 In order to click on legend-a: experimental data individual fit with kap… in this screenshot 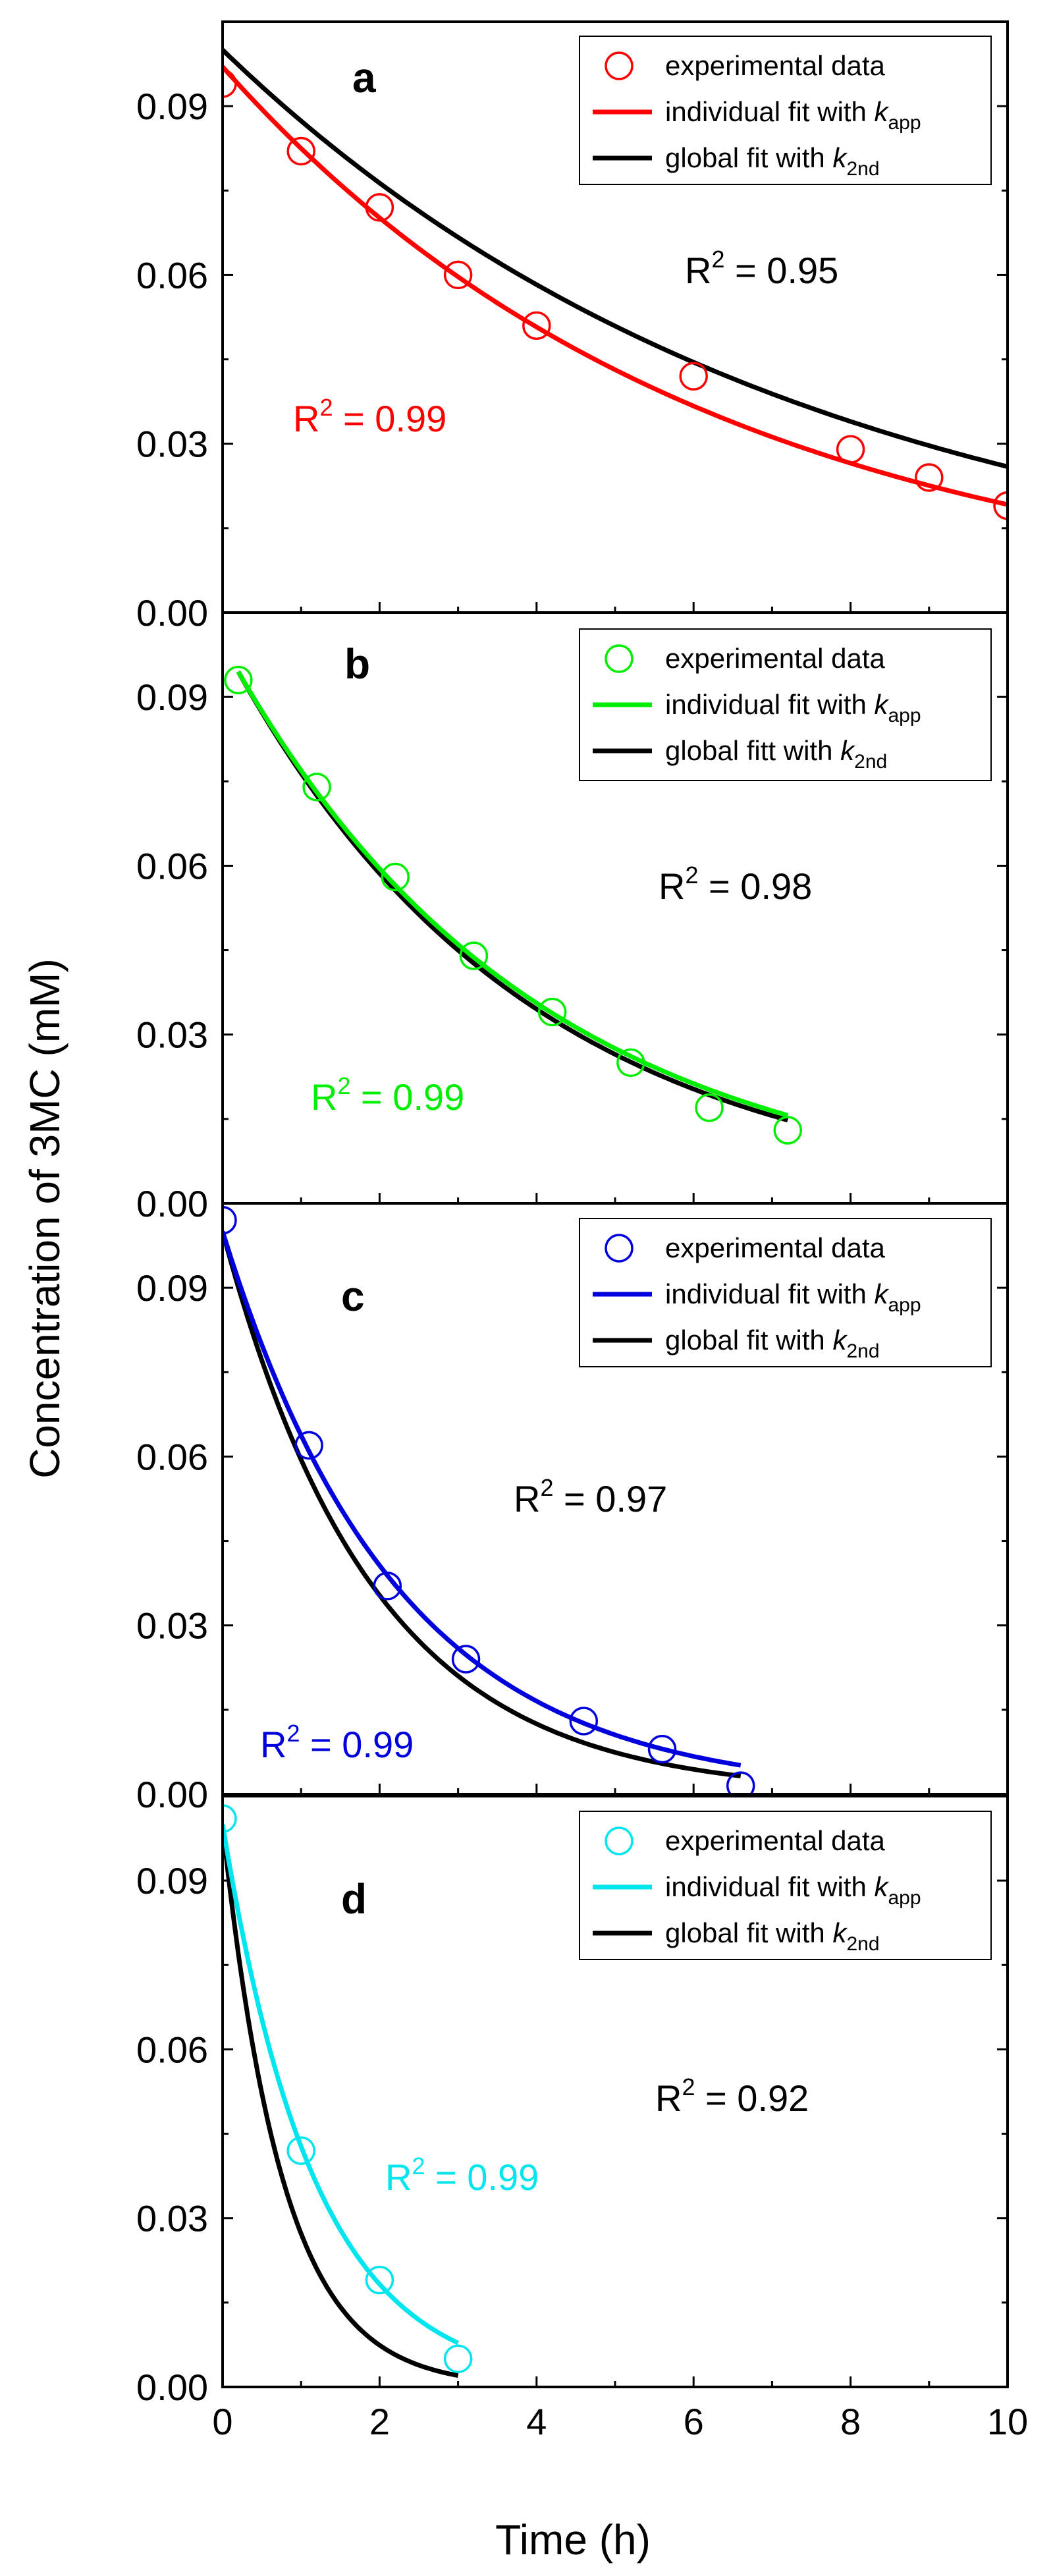, I will do `click(785, 110)`.